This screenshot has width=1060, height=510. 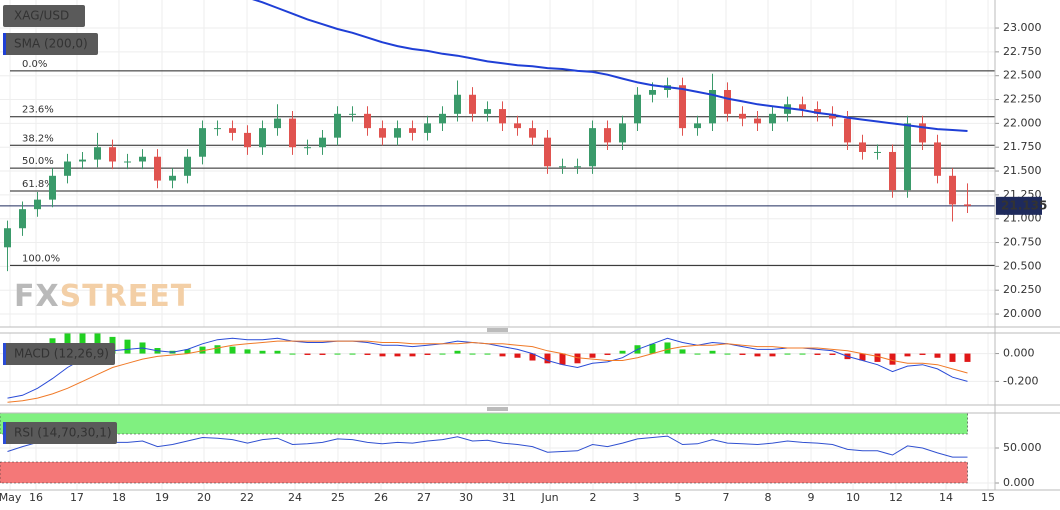 I want to click on y-tick-label: 22.750, so click(x=1022, y=51).